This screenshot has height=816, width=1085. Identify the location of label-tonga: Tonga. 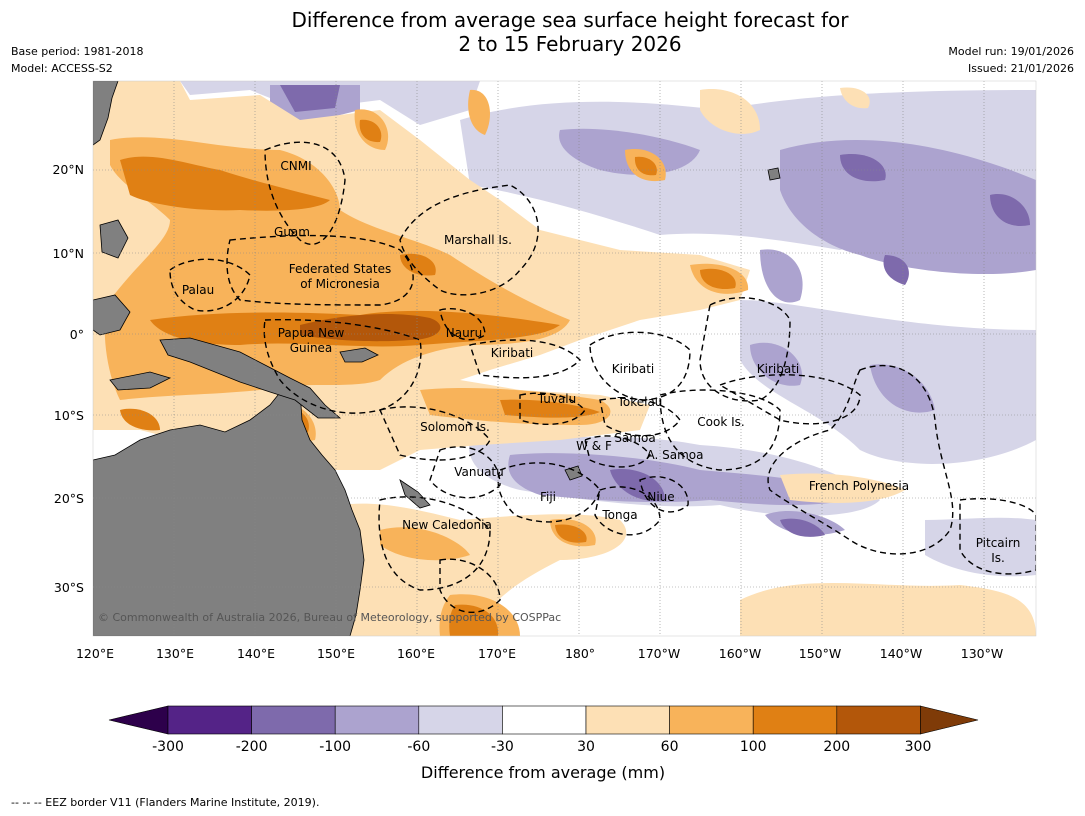
(619, 515).